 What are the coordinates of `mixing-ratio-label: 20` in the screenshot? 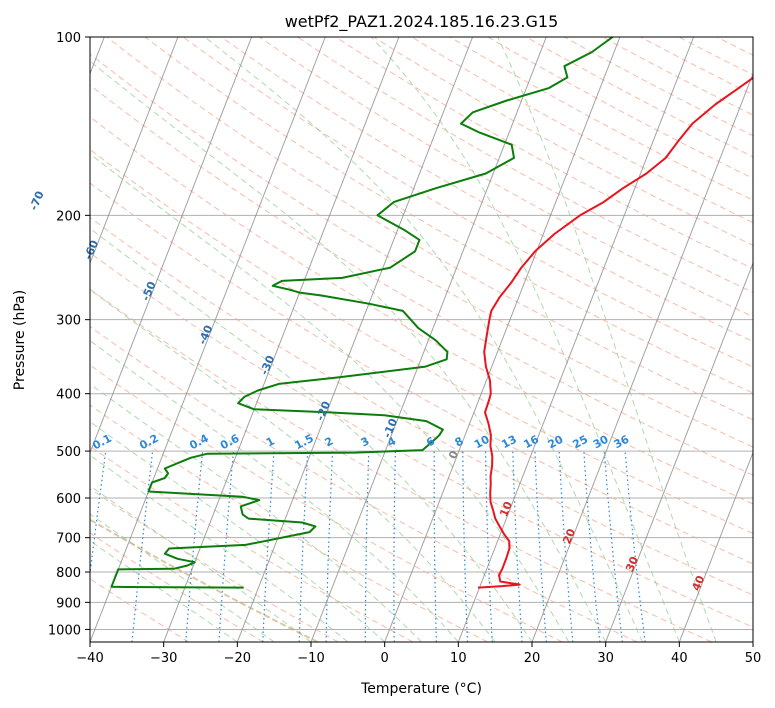 It's located at (556, 442).